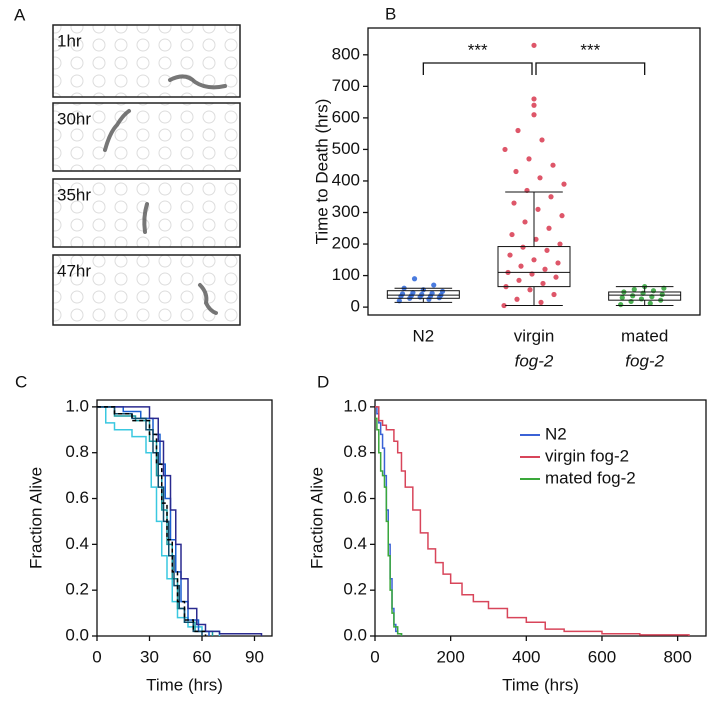 The image size is (710, 701). I want to click on x-tick-label: mated, so click(644, 335).